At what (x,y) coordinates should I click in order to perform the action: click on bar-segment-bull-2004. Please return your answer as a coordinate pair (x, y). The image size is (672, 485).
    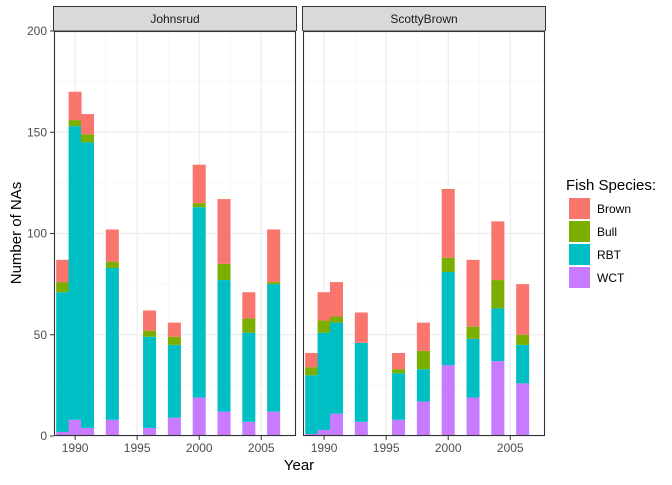
    Looking at the image, I should click on (498, 294).